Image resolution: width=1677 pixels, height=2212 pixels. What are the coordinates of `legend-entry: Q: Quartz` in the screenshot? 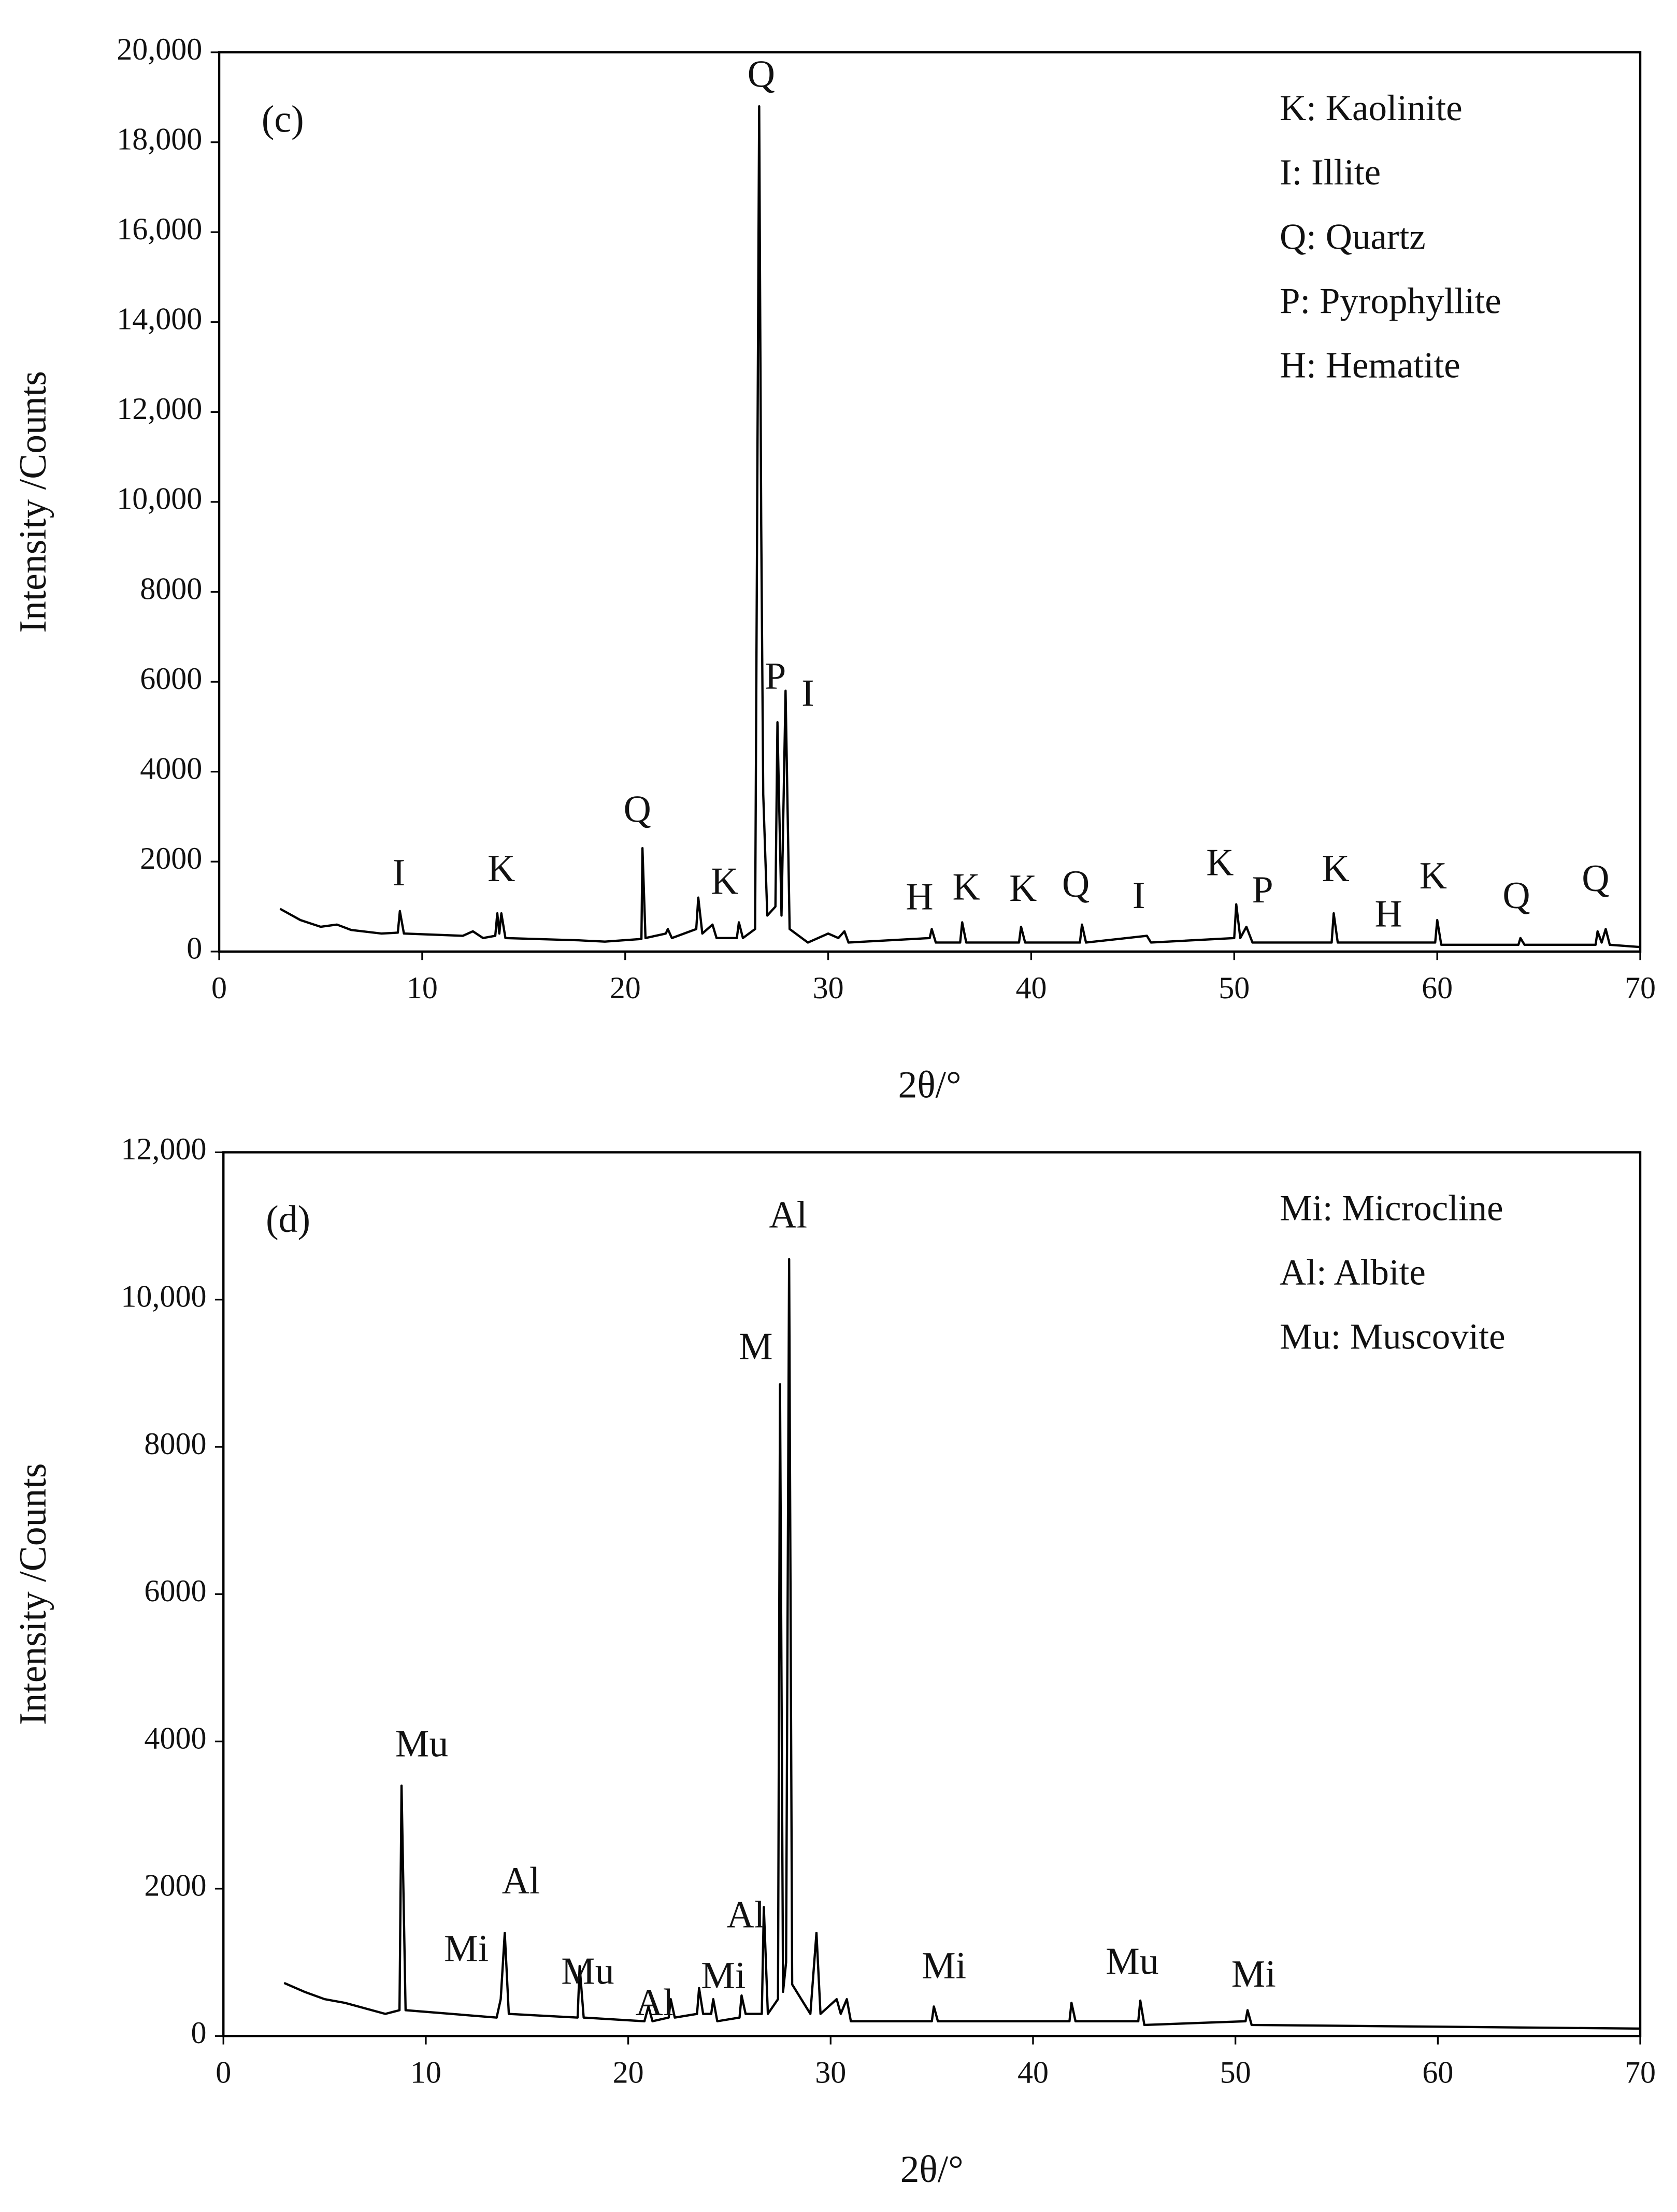 It's located at (1353, 237).